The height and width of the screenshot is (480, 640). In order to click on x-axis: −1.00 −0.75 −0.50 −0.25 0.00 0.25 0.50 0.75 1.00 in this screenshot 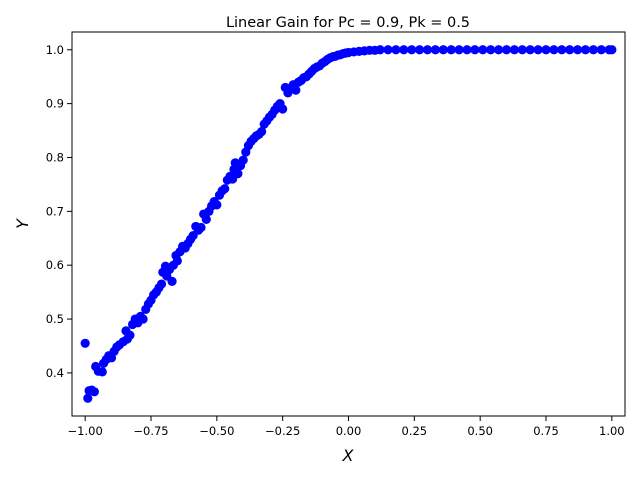, I will do `click(346, 427)`.